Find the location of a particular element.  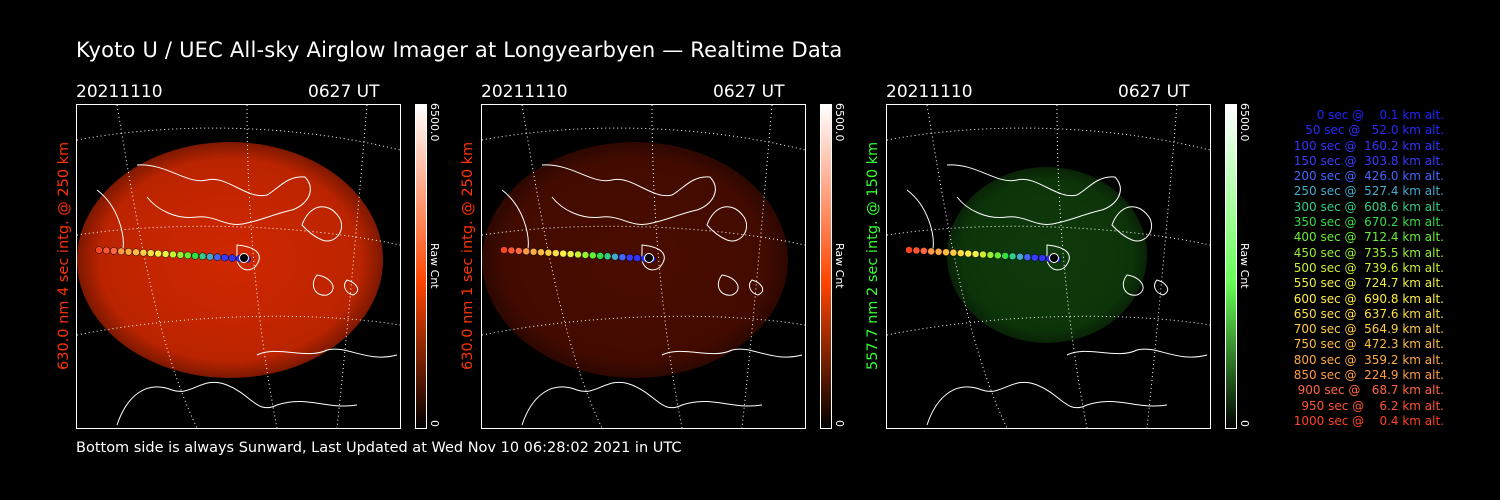

panel-1-date: 20211110 is located at coordinates (119, 92).